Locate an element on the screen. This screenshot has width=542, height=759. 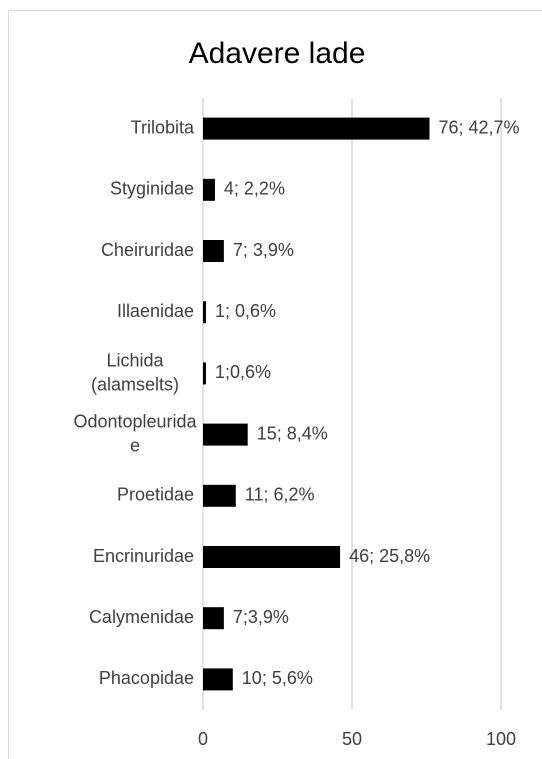
y-tick-label: Illaenidae is located at coordinates (155, 311).